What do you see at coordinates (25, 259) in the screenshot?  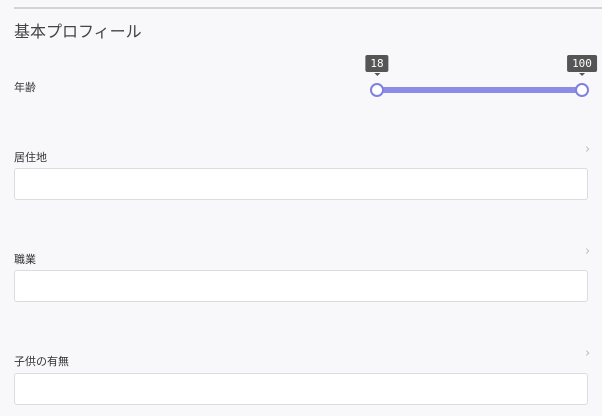 I see `occupation-label: 職業` at bounding box center [25, 259].